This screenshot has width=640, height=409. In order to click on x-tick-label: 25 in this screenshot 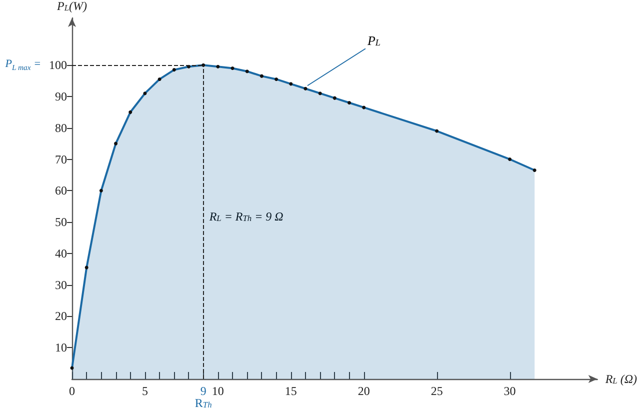, I will do `click(436, 391)`.